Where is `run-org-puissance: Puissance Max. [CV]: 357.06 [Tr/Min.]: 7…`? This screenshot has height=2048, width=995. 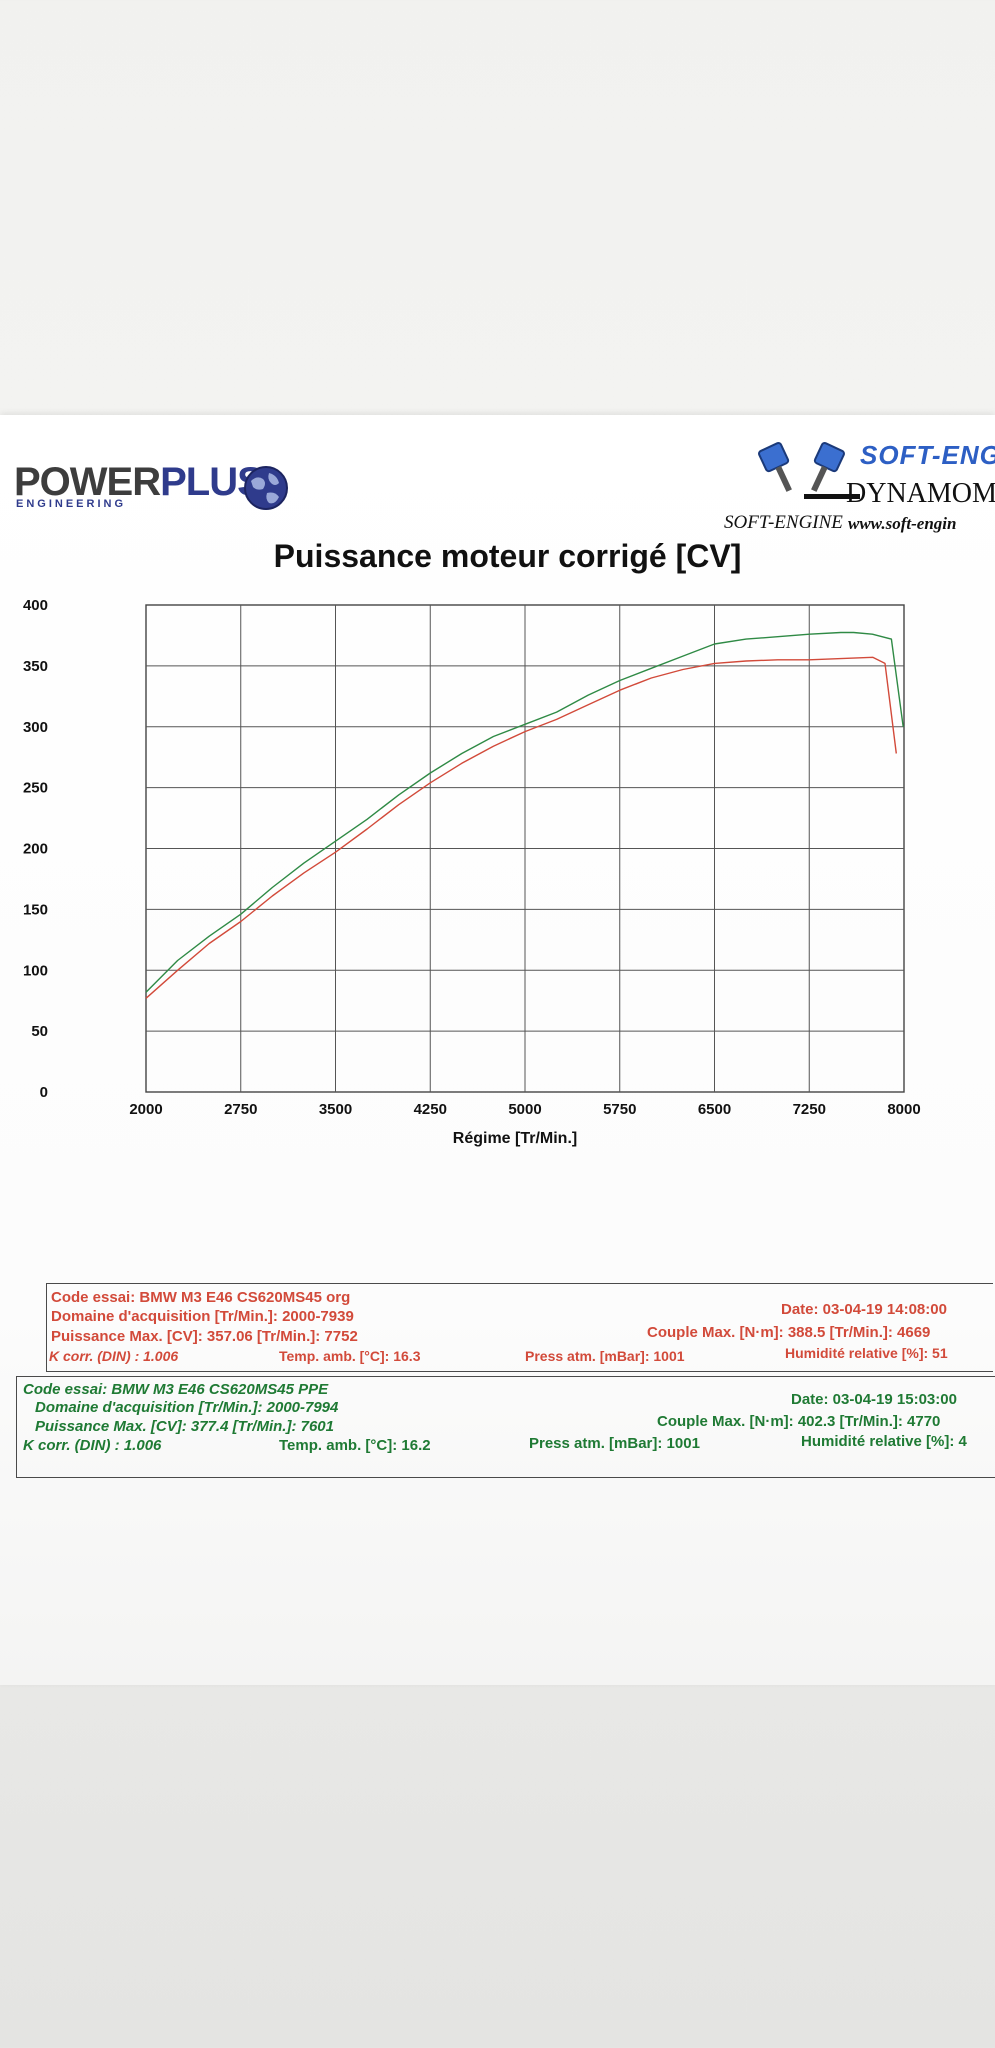 run-org-puissance: Puissance Max. [CV]: 357.06 [Tr/Min.]: 7… is located at coordinates (204, 1336).